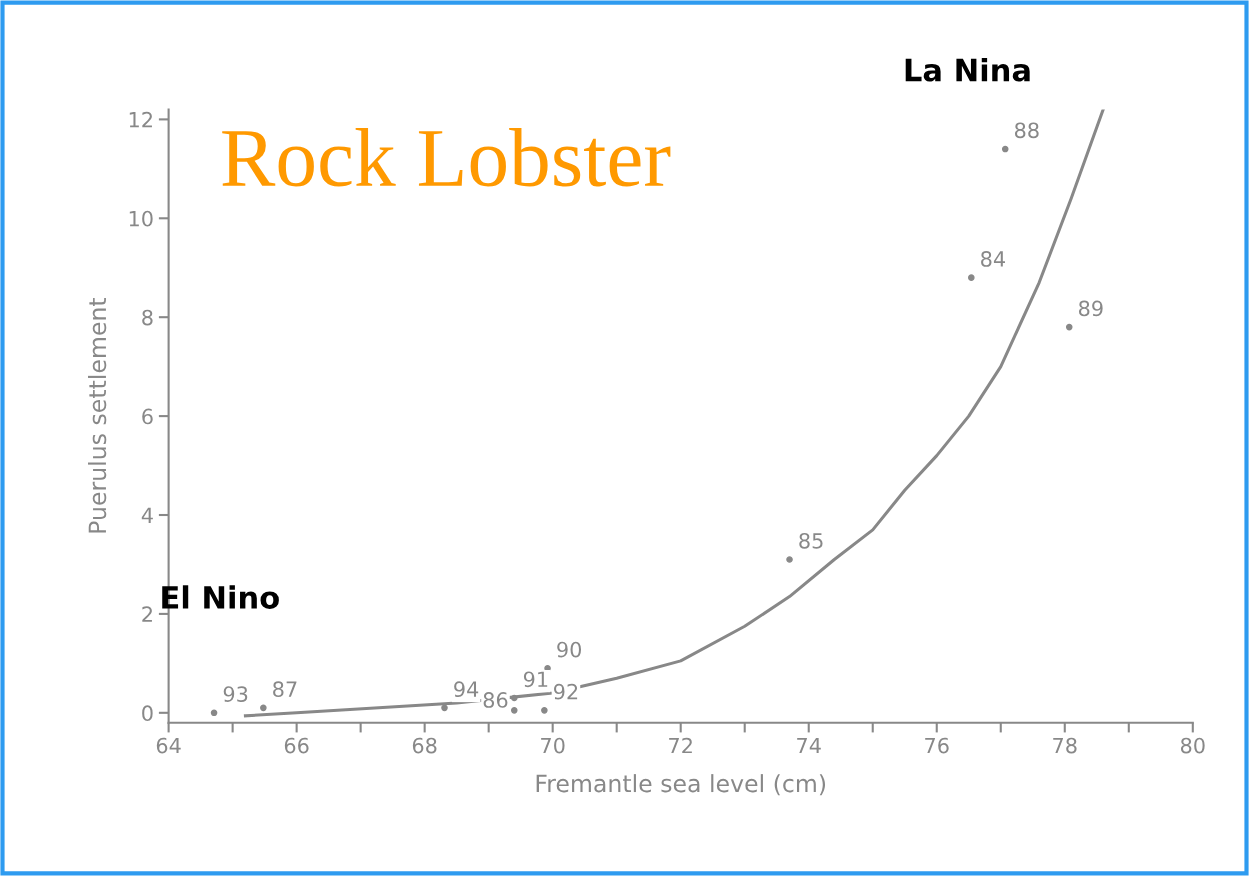 Image resolution: width=1249 pixels, height=876 pixels. What do you see at coordinates (141, 218) in the screenshot?
I see `y-tick-label: 10` at bounding box center [141, 218].